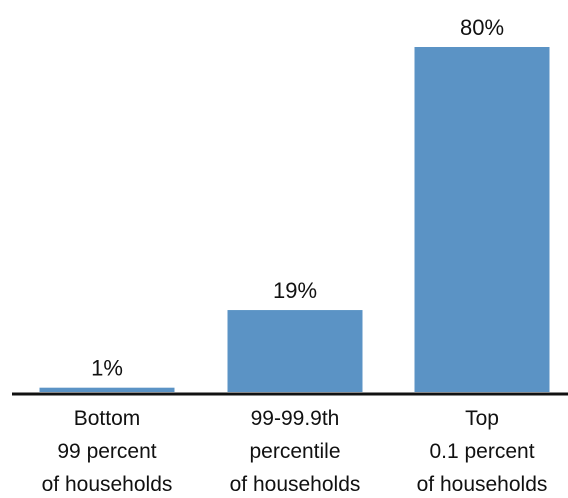 This screenshot has width=568, height=498. I want to click on category-label-2-line-2: percentile, so click(294, 451).